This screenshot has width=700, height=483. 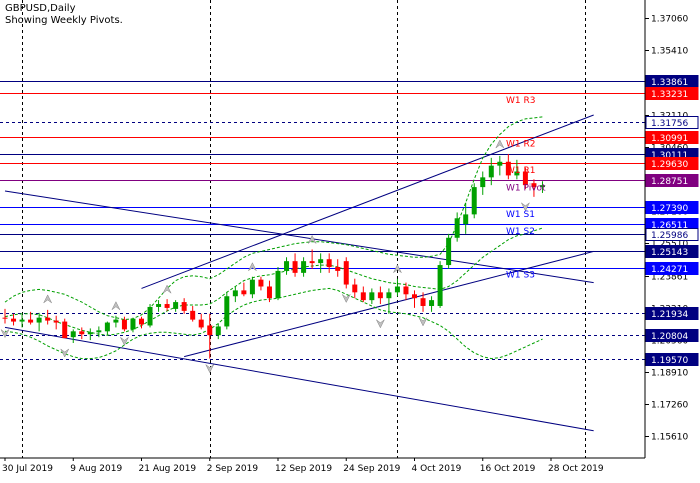 I want to click on price-box-label: 1.19570, so click(x=669, y=361).